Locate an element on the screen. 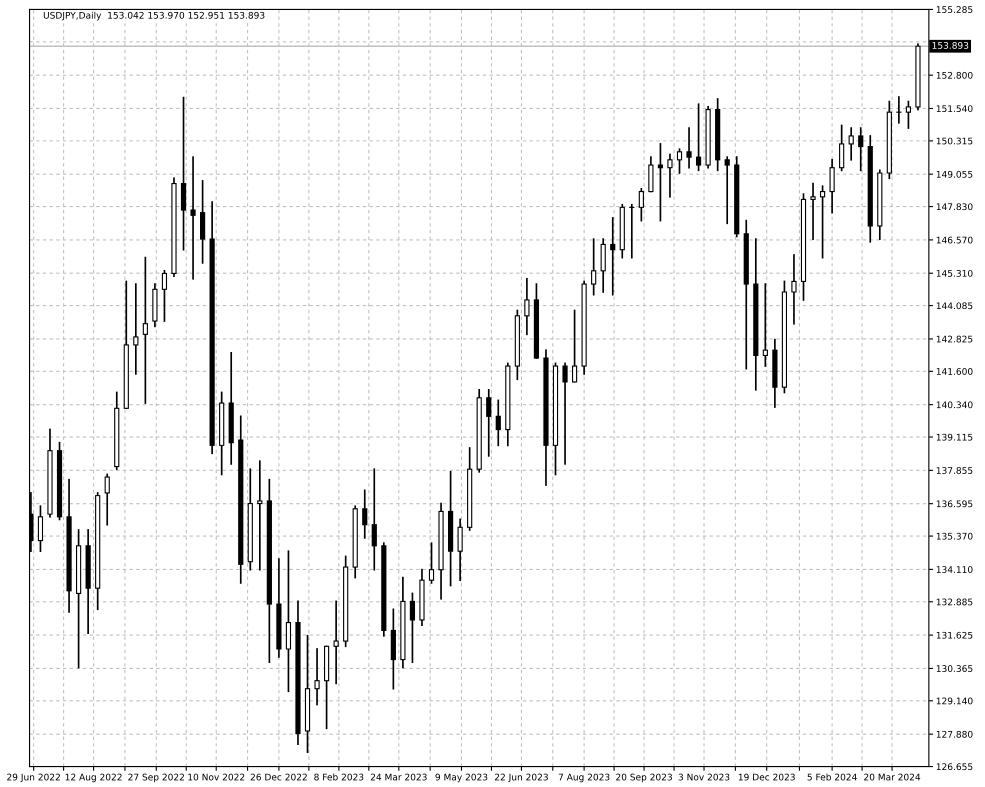 This screenshot has width=985, height=787. x-tick-label: 12 Aug 2022 is located at coordinates (94, 778).